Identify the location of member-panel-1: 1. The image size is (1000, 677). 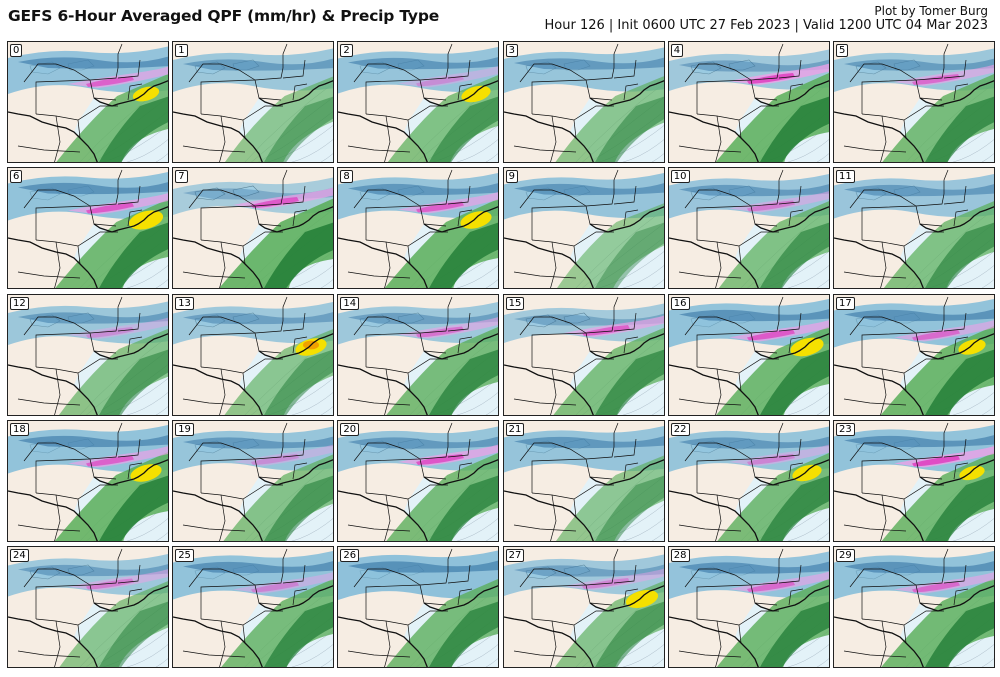
(253, 102).